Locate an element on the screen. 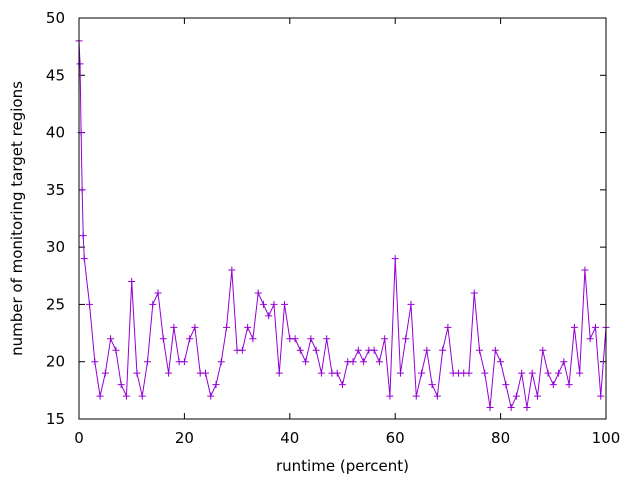 The image size is (640, 480). x-tick-label: 80 is located at coordinates (500, 438).